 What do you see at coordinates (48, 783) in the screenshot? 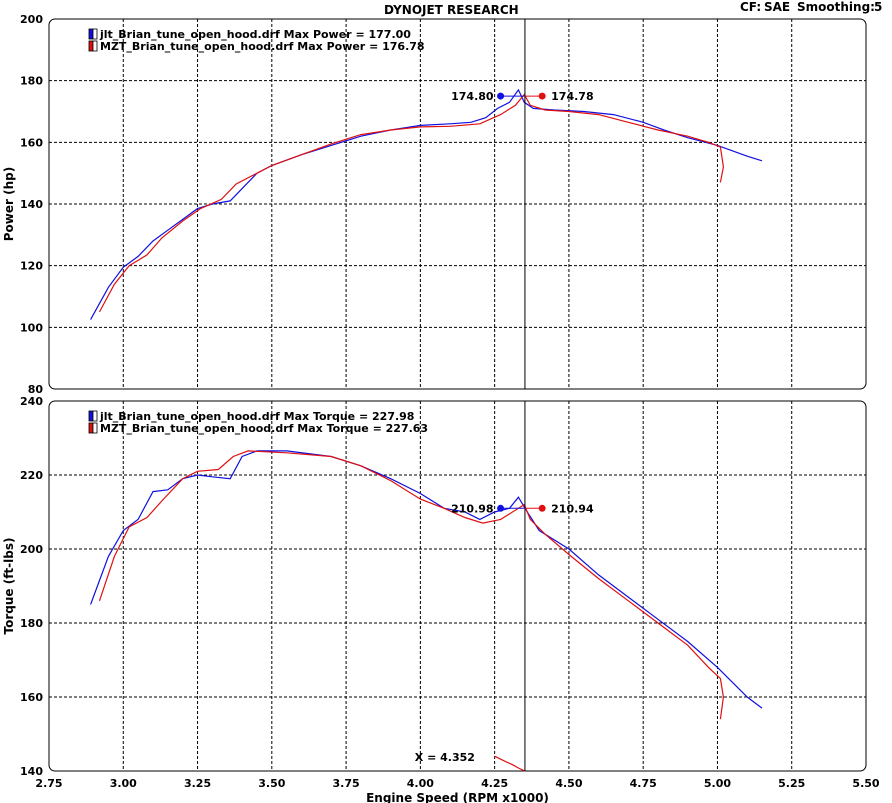
I see `x-tick-label: 2.75` at bounding box center [48, 783].